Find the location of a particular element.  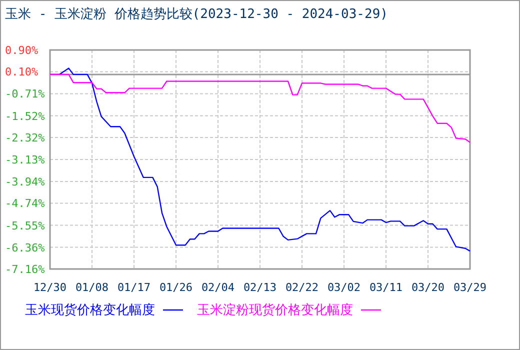

legend-label: 玉米淀粉现货价格变化幅度 is located at coordinates (275, 310).